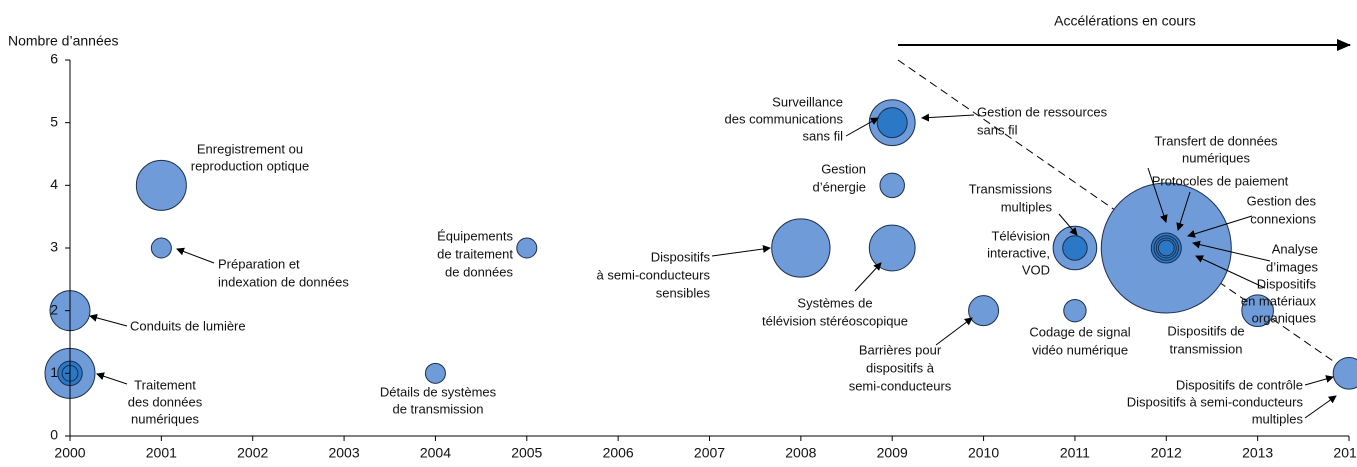  I want to click on x-tick-label: 2011, so click(1075, 453).